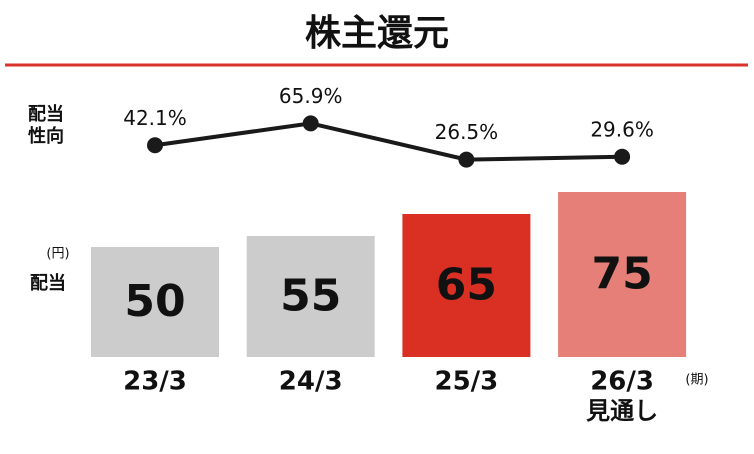  Describe the element at coordinates (155, 118) in the screenshot. I see `line-value-label: 42.1%` at that location.